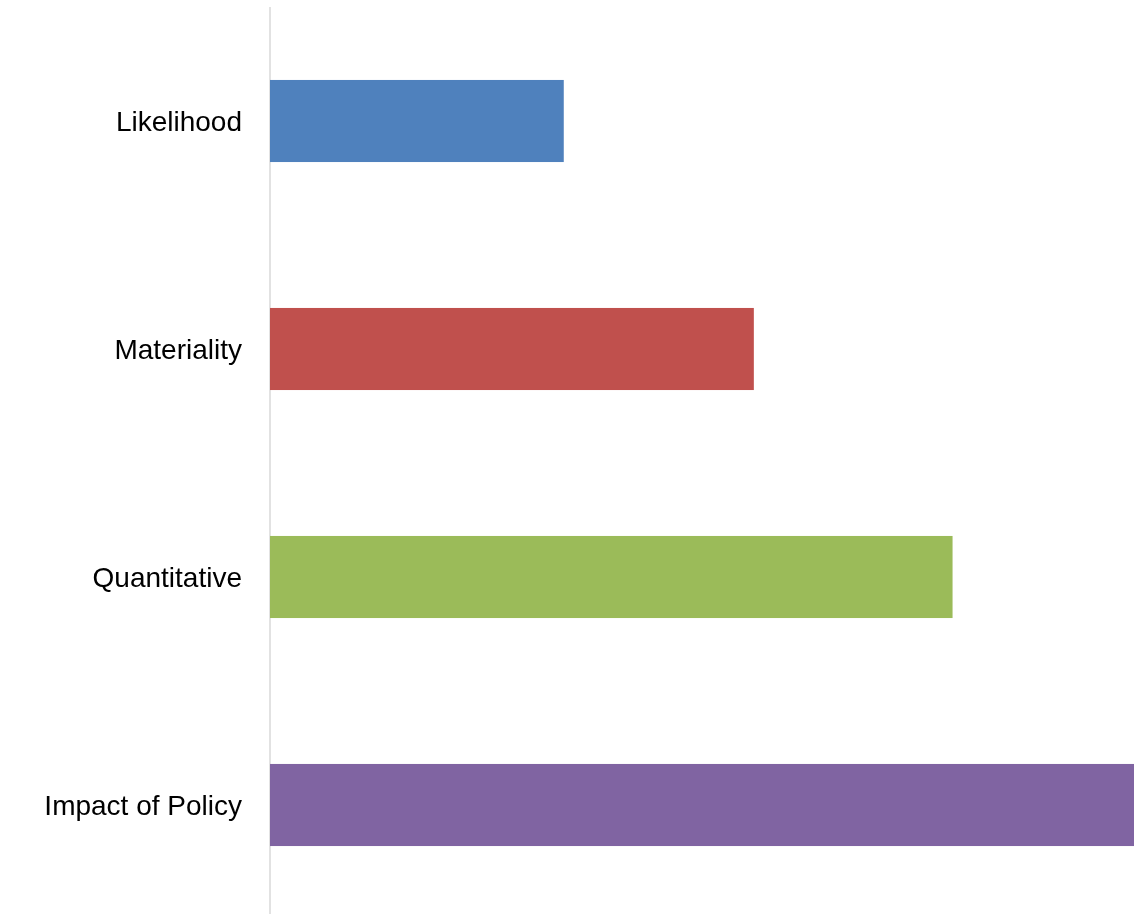 This screenshot has width=1134, height=914. Describe the element at coordinates (178, 349) in the screenshot. I see `y-tick-label: Materiality` at that location.